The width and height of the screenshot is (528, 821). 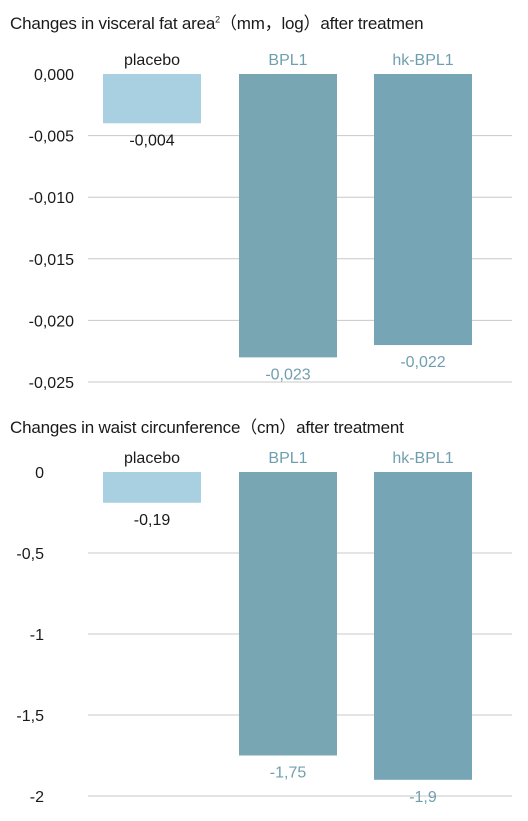 What do you see at coordinates (151, 140) in the screenshot?
I see `data-label: -0,004` at bounding box center [151, 140].